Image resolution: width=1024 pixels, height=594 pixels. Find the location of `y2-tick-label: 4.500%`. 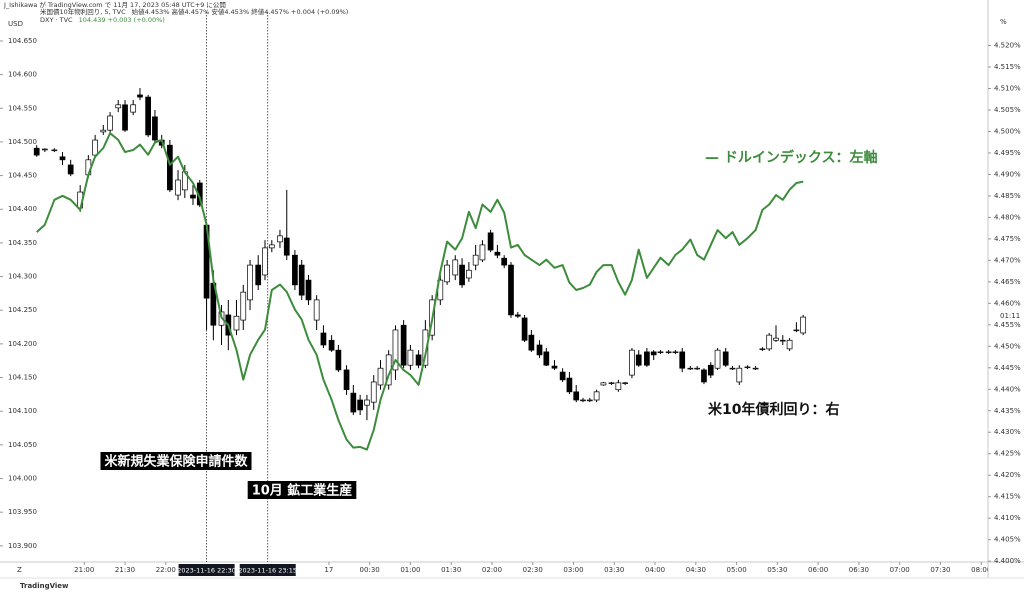

y2-tick-label: 4.500% is located at coordinates (1007, 131).